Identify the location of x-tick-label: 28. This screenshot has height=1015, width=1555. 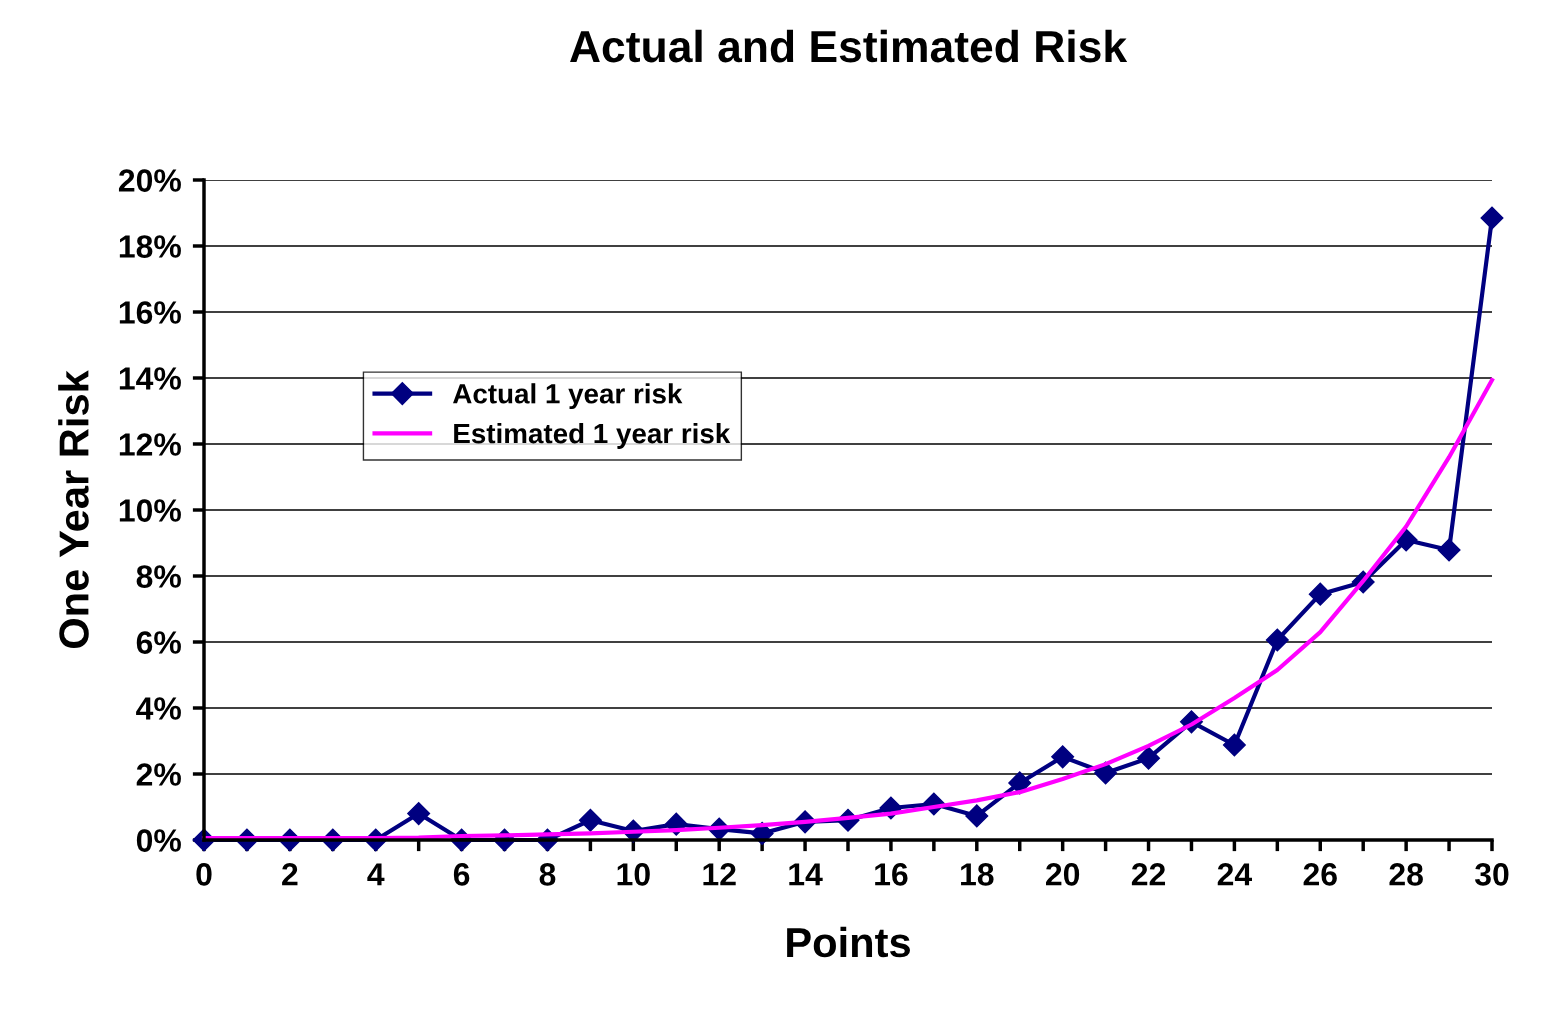
(1406, 874).